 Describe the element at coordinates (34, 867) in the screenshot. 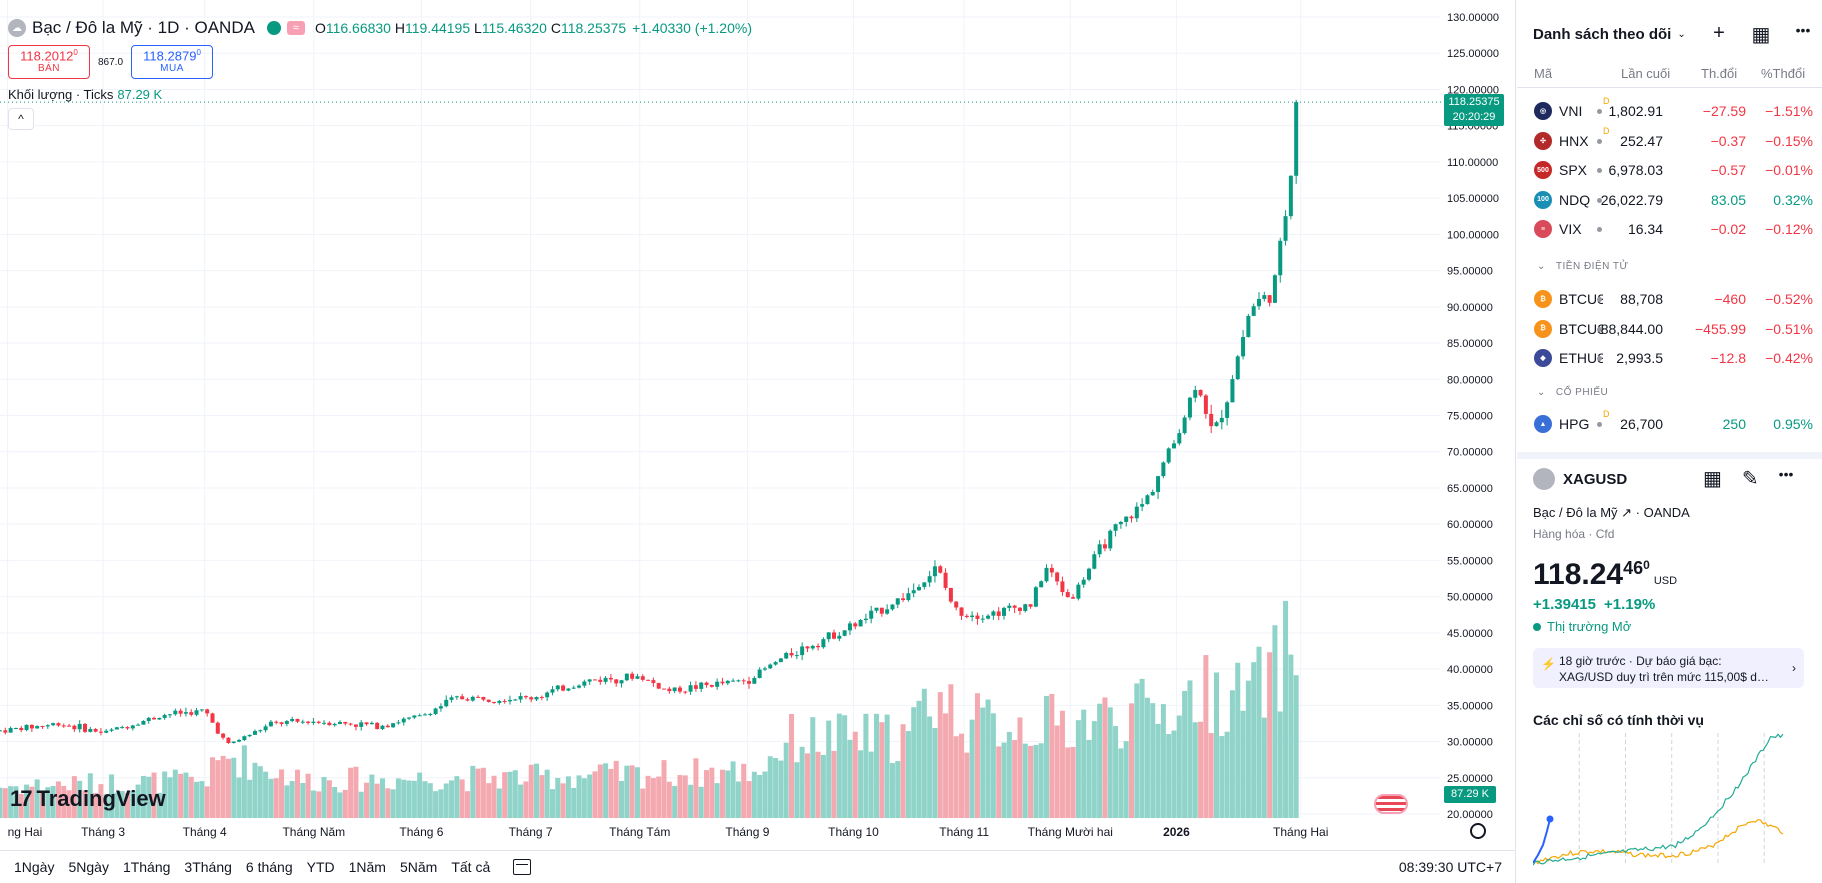

I see `range-button: 1Ngày` at that location.